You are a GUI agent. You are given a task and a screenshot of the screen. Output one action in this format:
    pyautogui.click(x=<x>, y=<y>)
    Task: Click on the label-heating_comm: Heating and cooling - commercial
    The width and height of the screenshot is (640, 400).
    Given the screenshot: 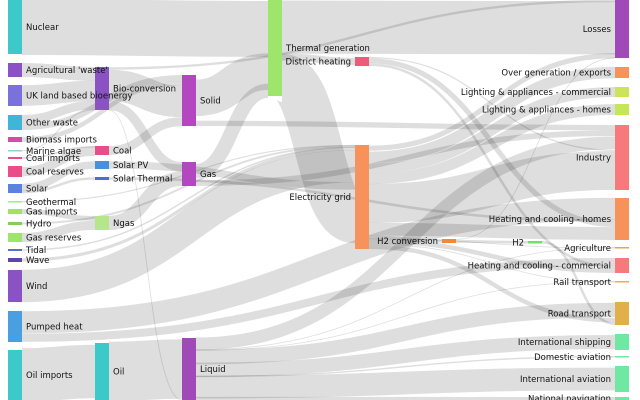 What is the action you would take?
    pyautogui.click(x=539, y=267)
    